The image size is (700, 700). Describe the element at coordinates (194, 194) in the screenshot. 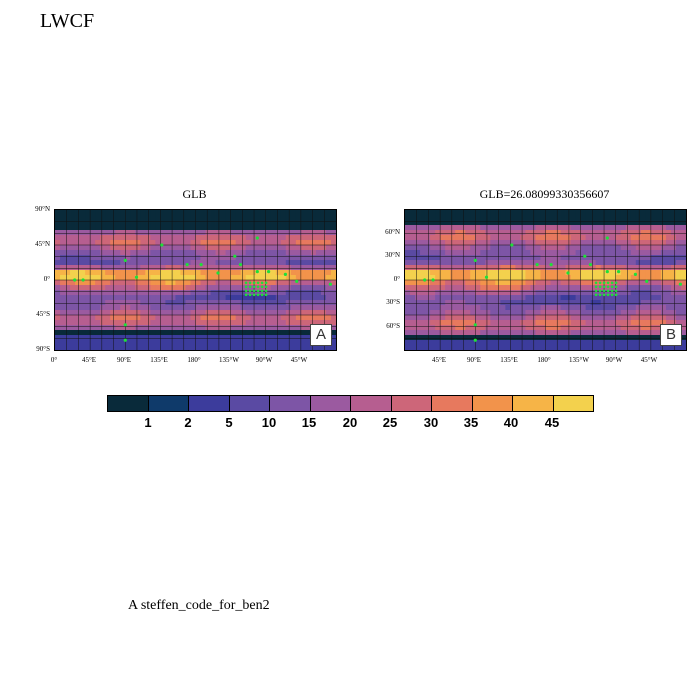

I see `panel-a-title: GLB` at that location.